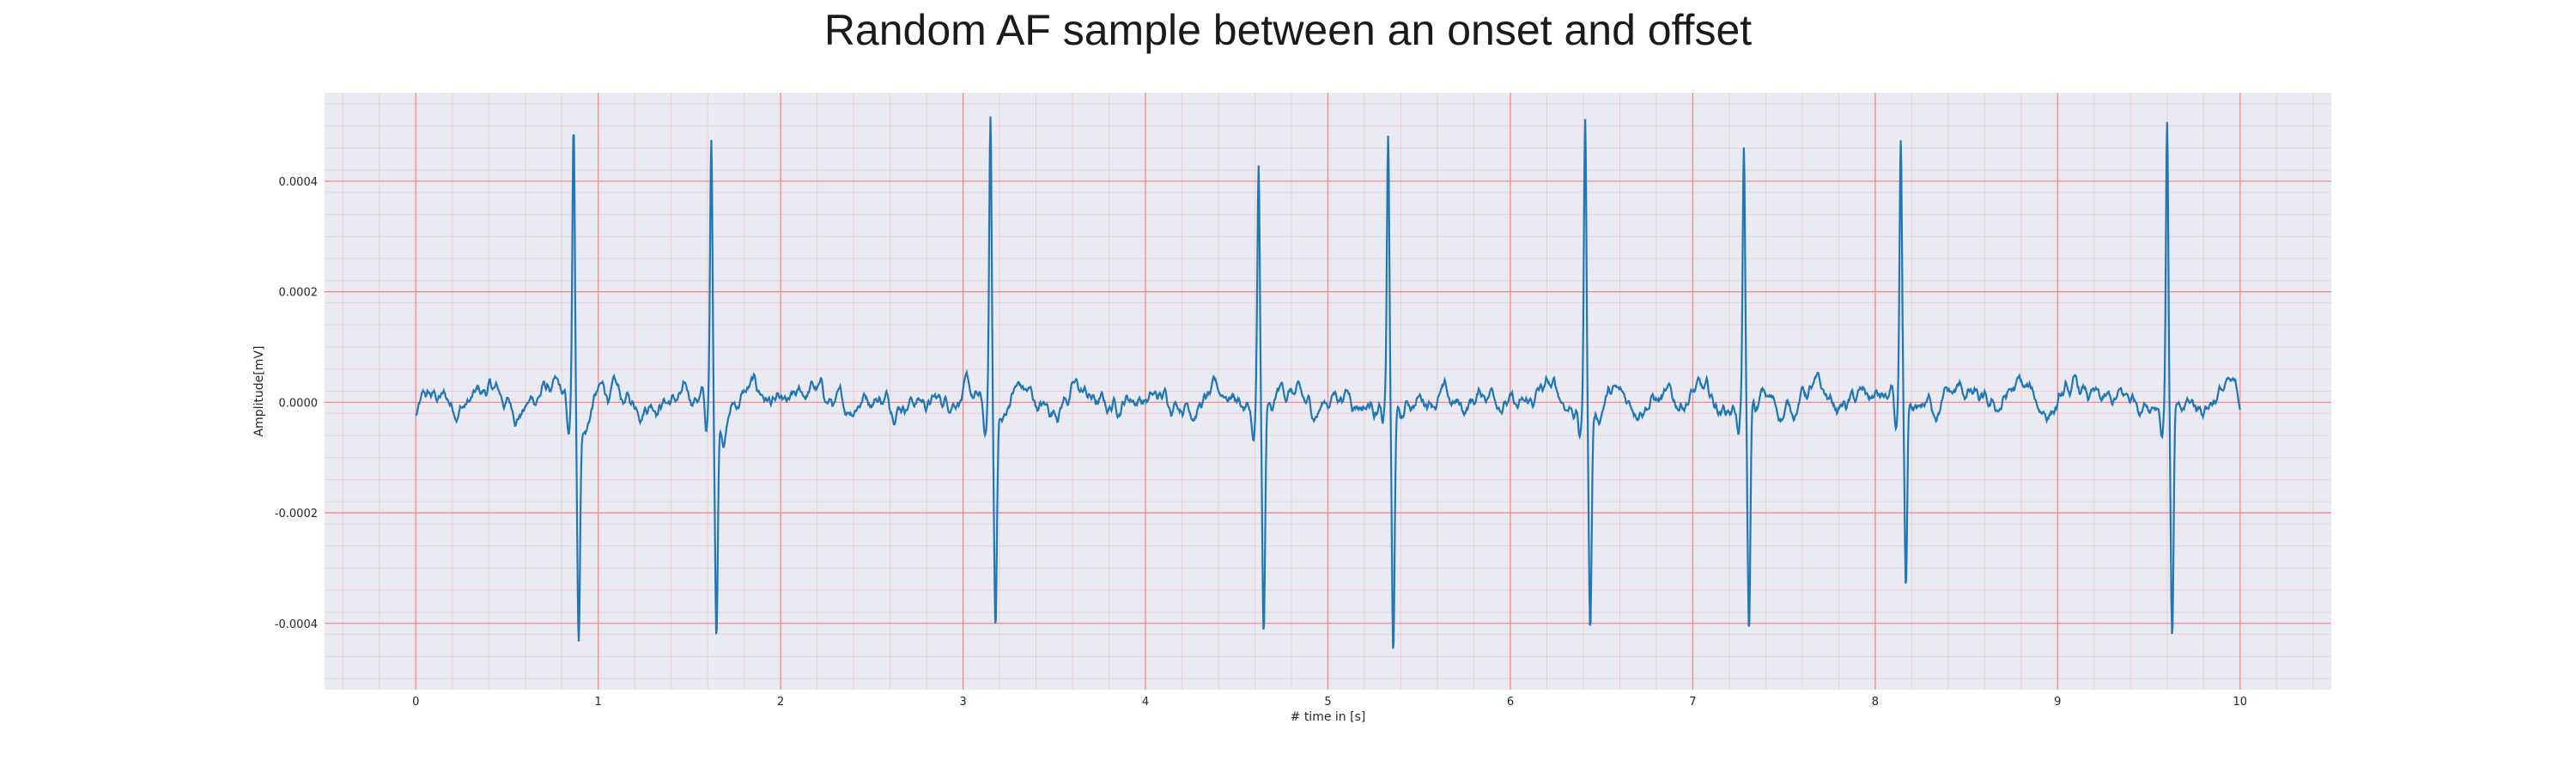  Describe the element at coordinates (2240, 702) in the screenshot. I see `x-tick-label: 10` at that location.